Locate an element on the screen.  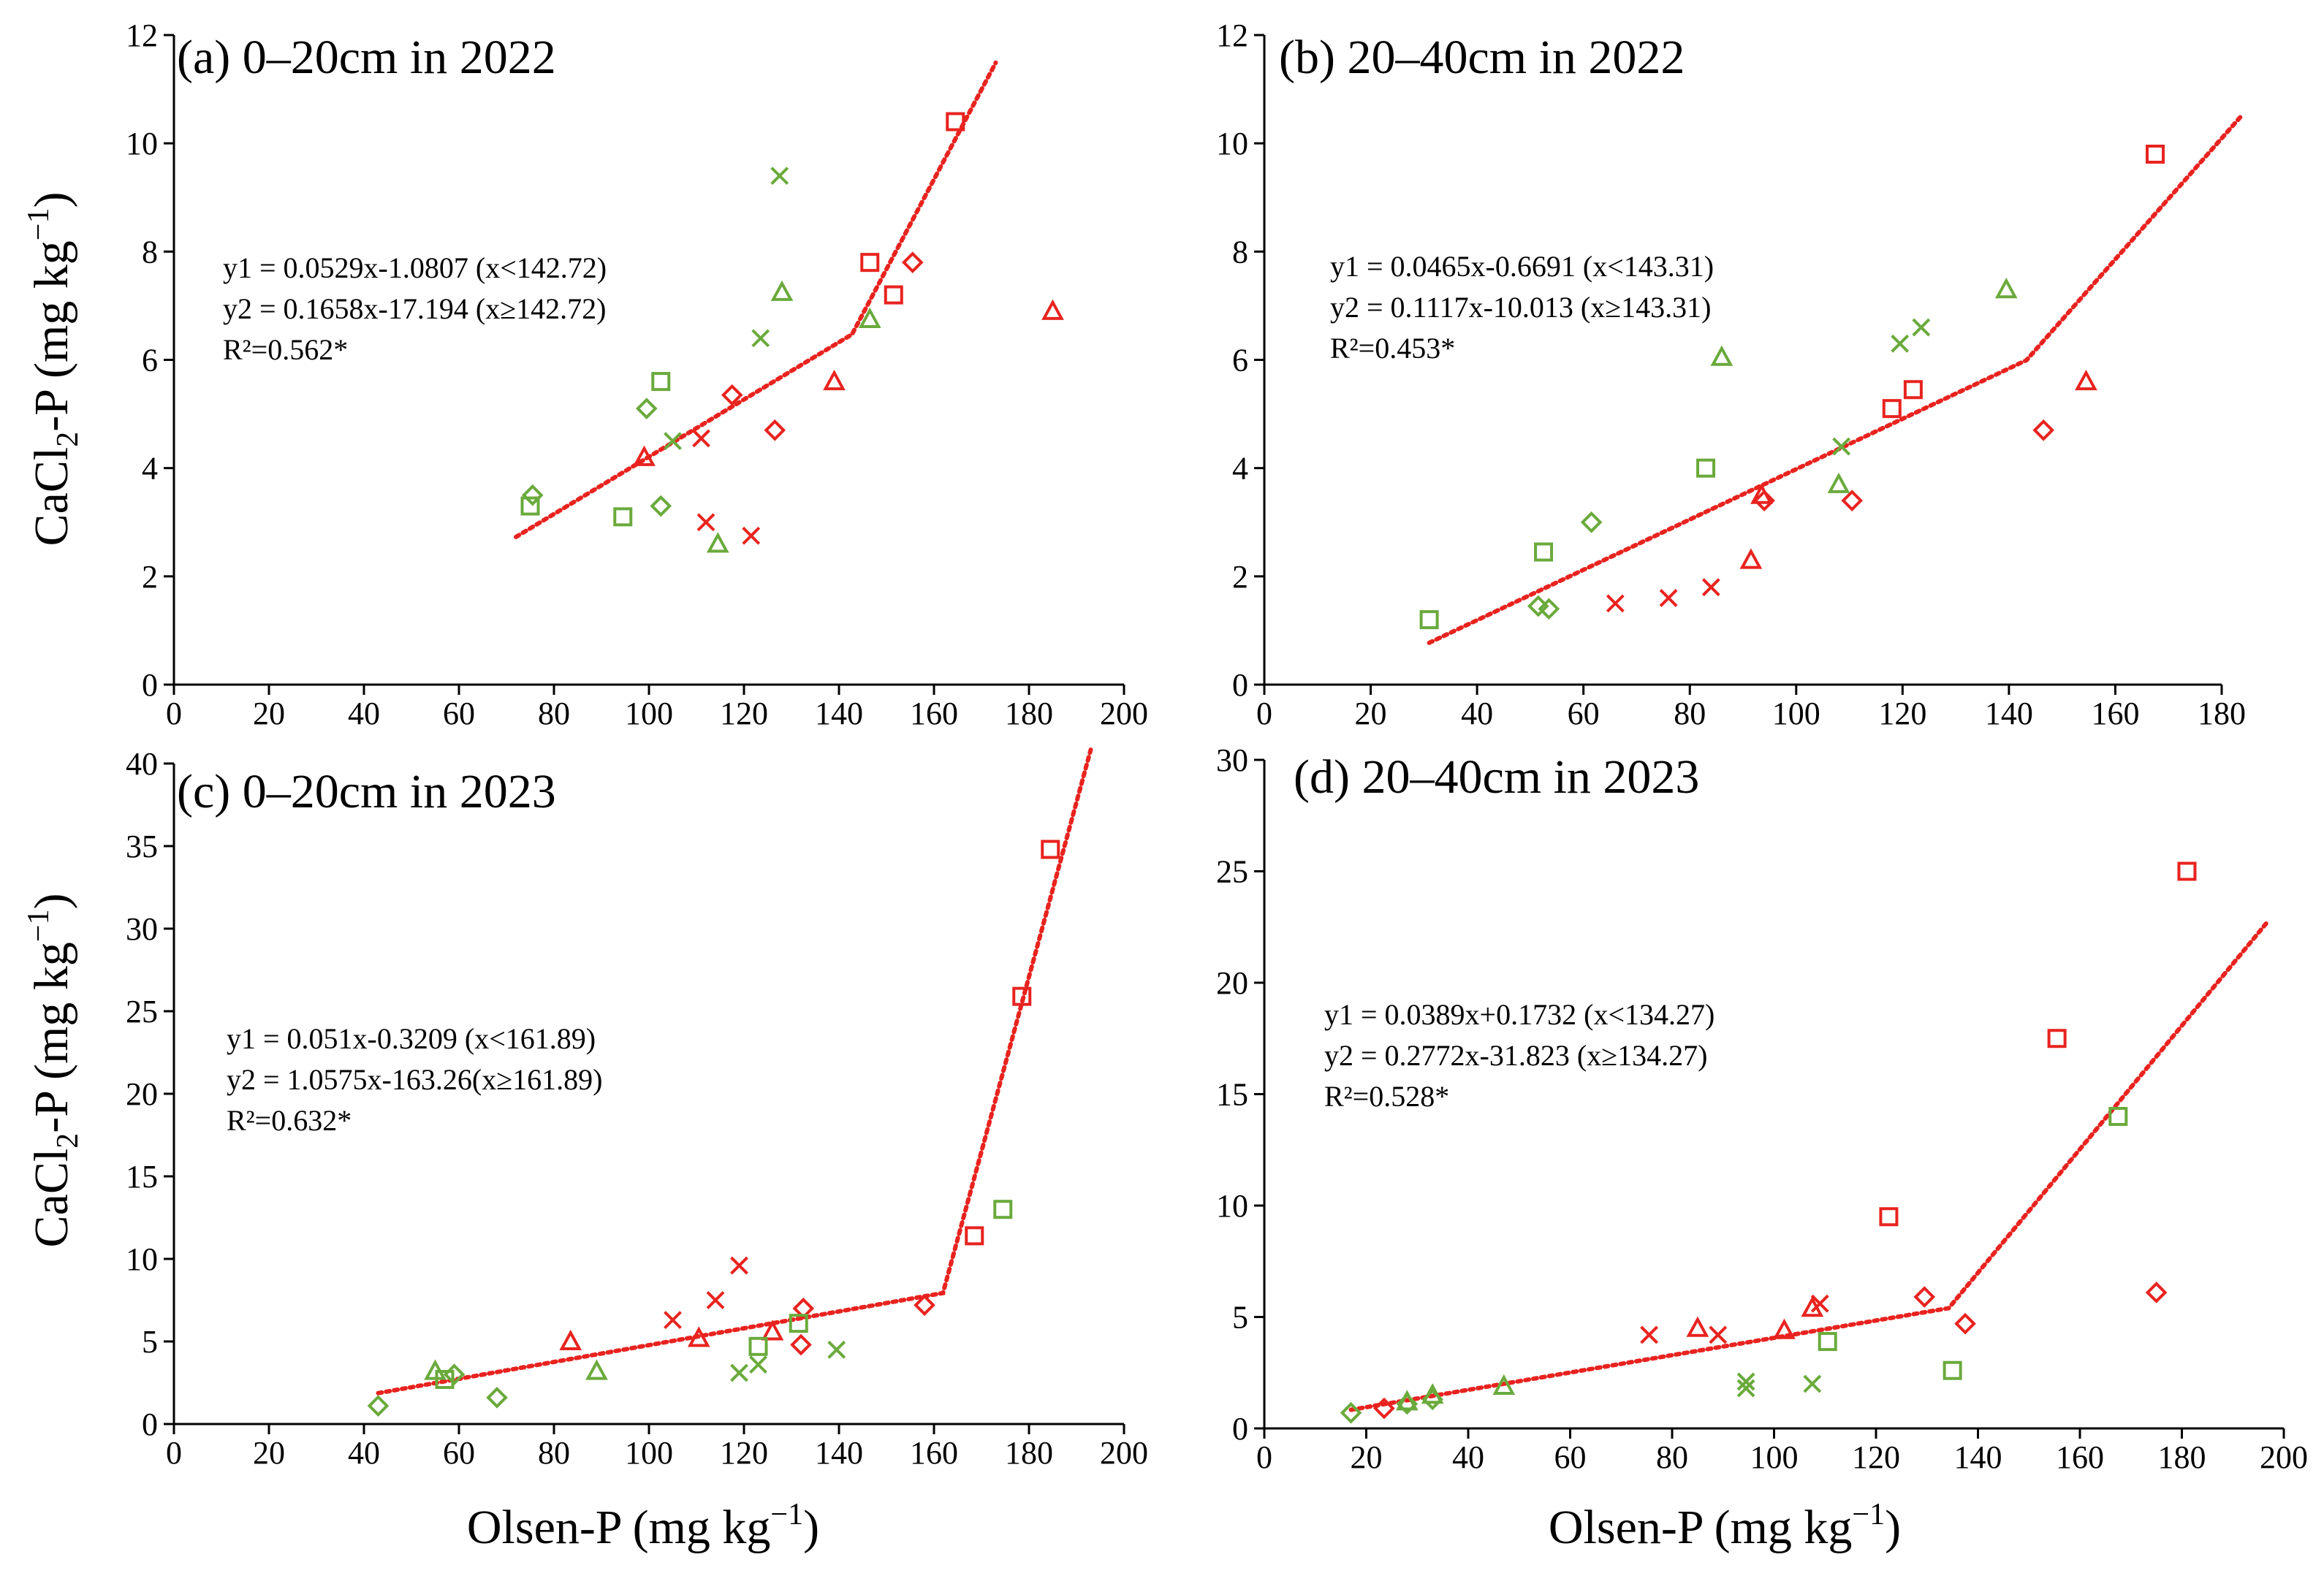
y-tick-label-d: 5 is located at coordinates (1240, 1318).